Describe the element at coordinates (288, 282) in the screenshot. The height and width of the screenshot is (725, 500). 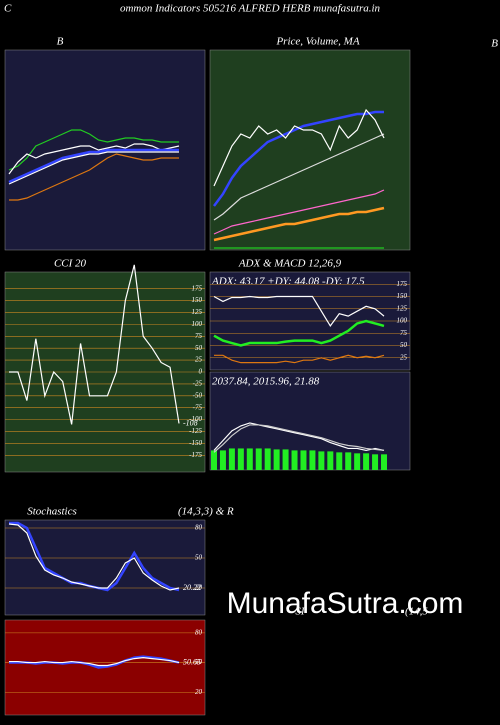
I see `panel-subtitle: ADX: 43.17 +DY: 44.08 -DY: 17.5` at that location.